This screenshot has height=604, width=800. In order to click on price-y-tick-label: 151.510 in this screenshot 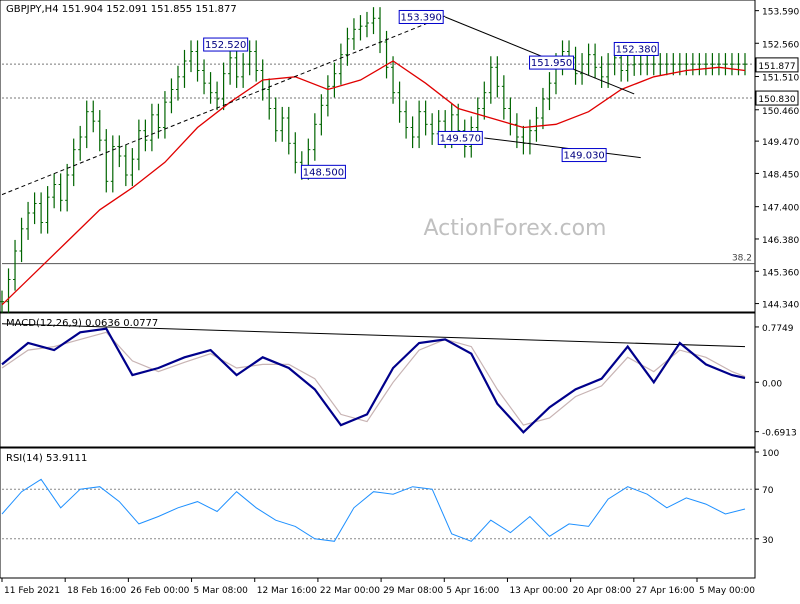, I will do `click(780, 79)`.